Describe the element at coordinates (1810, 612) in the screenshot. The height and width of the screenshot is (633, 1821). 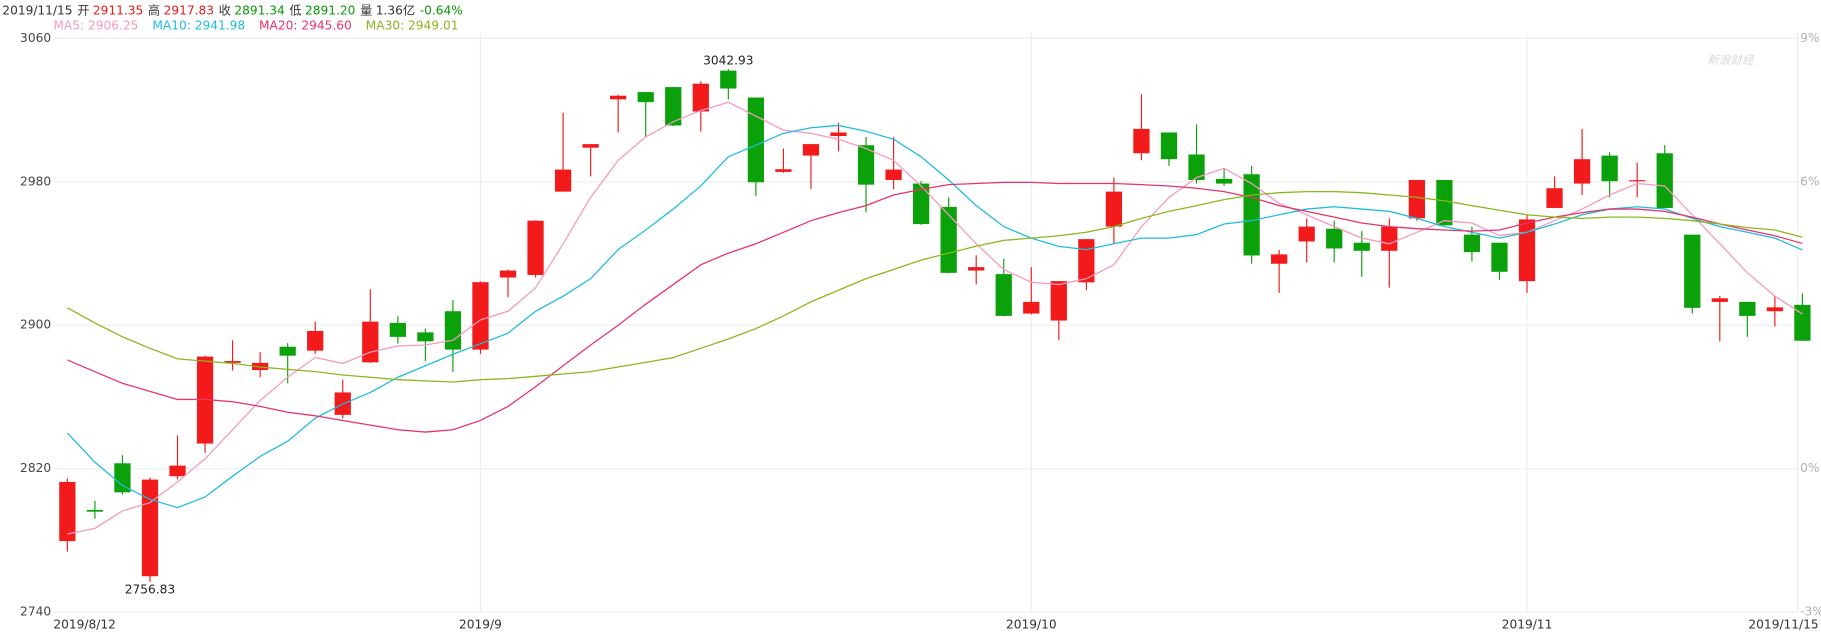
I see `y2-tick-label: -3%` at that location.